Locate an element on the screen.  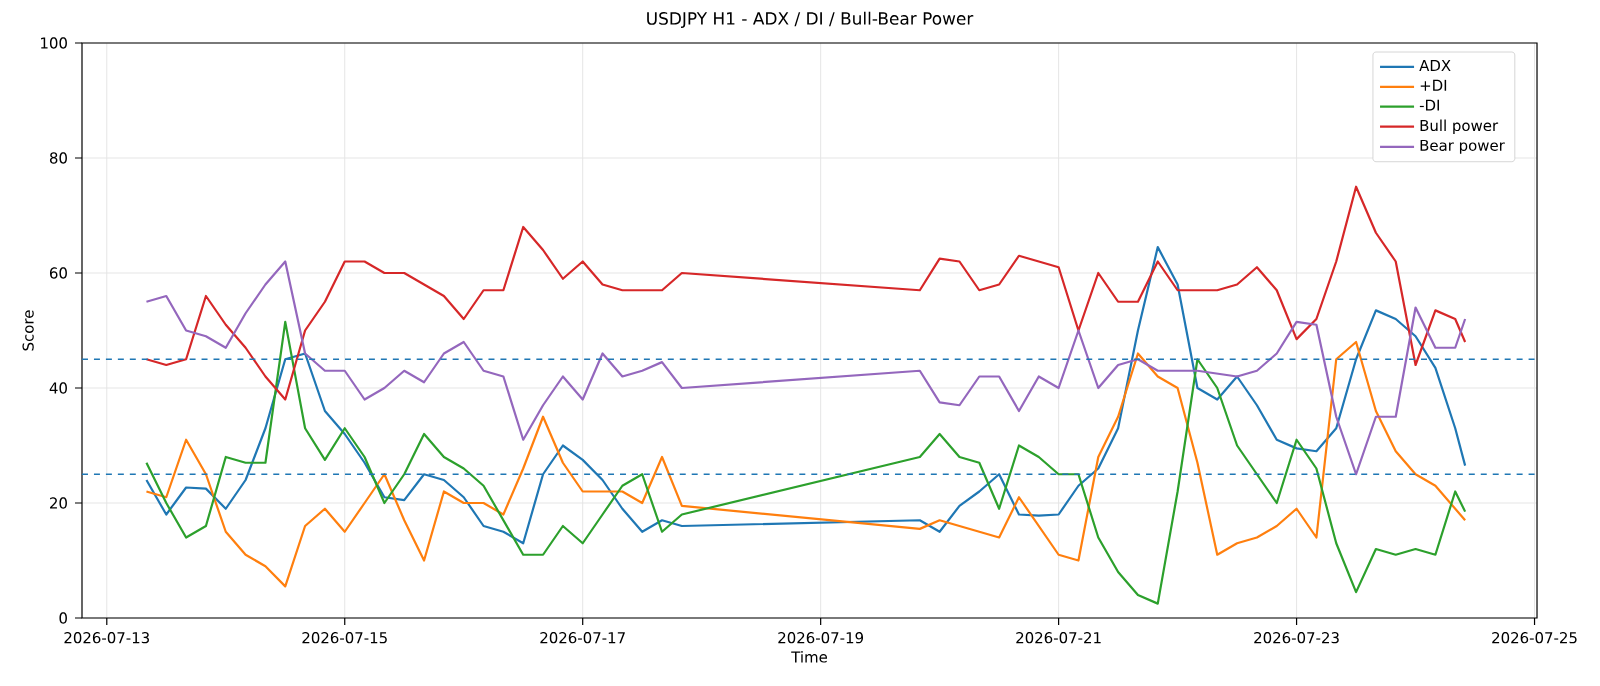
y-tick-label: 100 is located at coordinates (54, 43).